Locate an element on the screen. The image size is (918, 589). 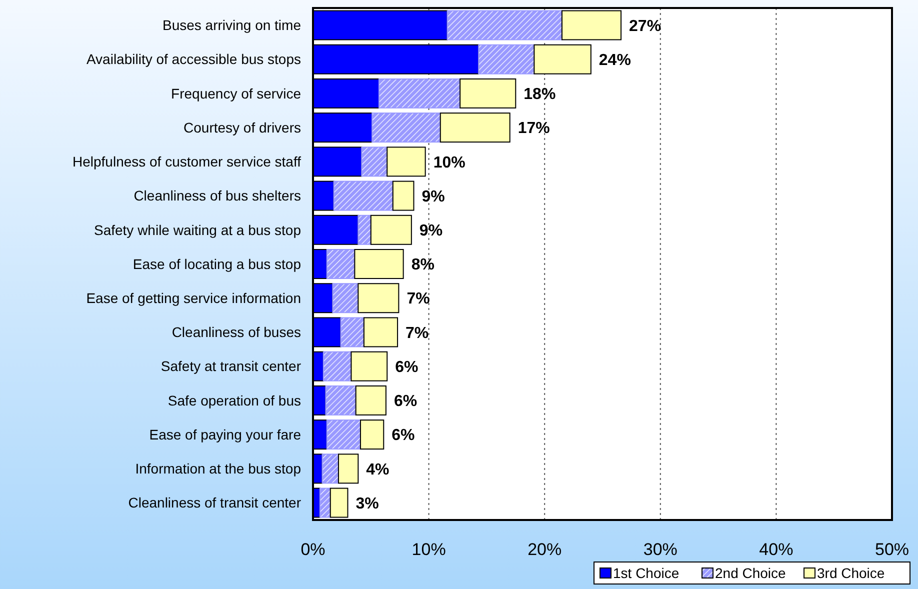
text: 3% is located at coordinates (367, 503).